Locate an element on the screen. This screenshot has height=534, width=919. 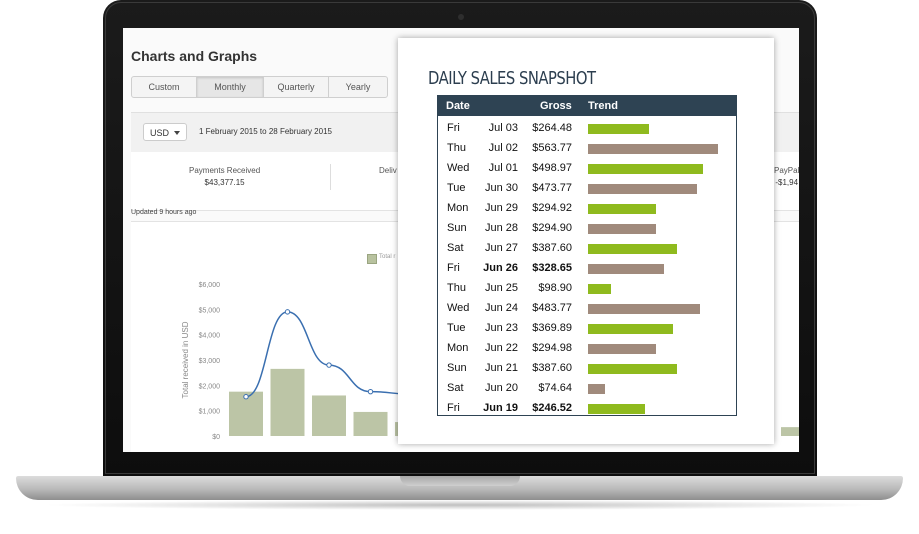
cell-date: Jun 26 is located at coordinates (500, 268).